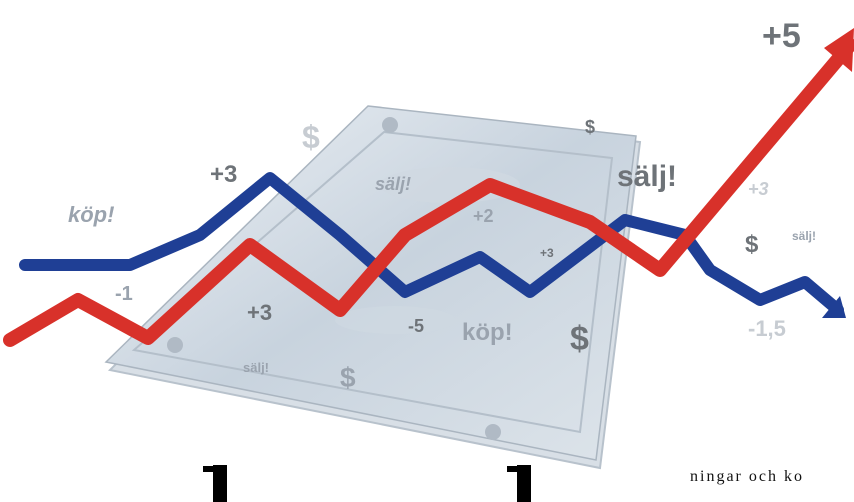  What do you see at coordinates (590, 127) in the screenshot?
I see `dollar-label-small-top: $` at bounding box center [590, 127].